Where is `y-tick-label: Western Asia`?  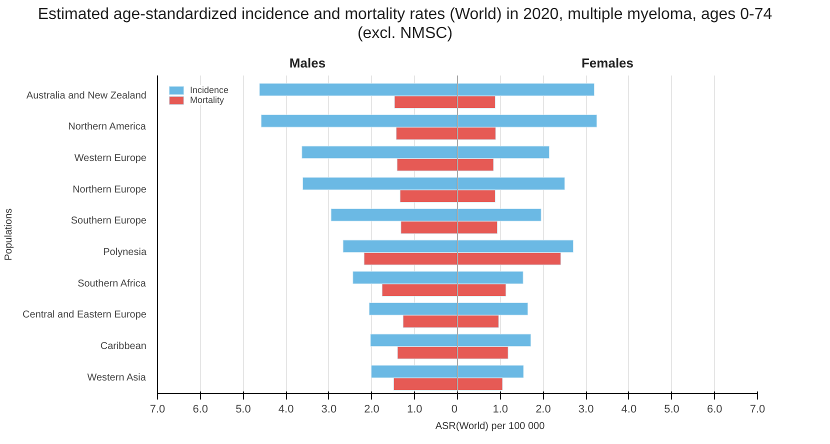
y-tick-label: Western Asia is located at coordinates (116, 378).